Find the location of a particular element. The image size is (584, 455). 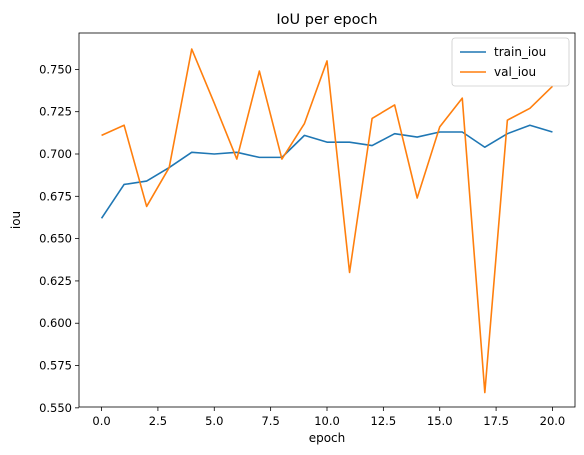

chart-title: IoU per epoch is located at coordinates (326, 20).